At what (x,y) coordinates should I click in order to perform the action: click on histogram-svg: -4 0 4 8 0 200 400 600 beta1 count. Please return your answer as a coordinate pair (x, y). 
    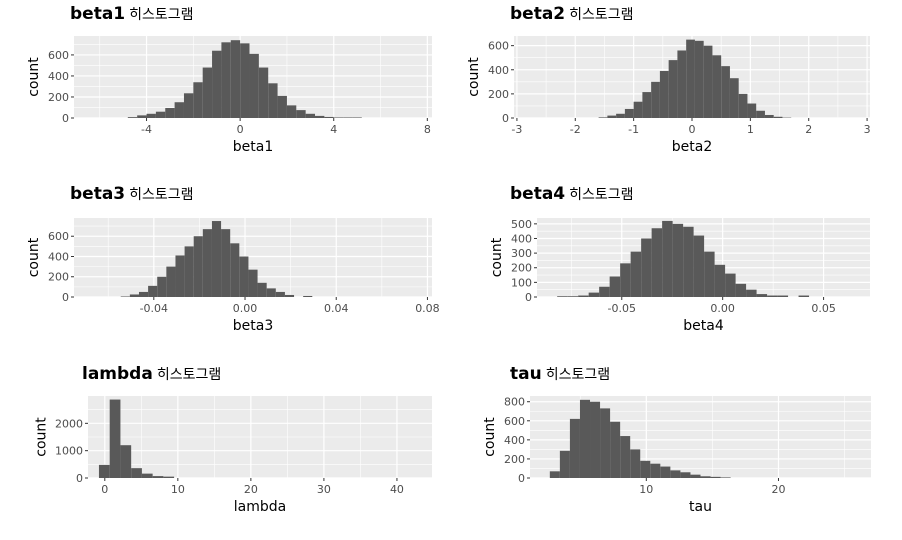
    Looking at the image, I should click on (229, 95).